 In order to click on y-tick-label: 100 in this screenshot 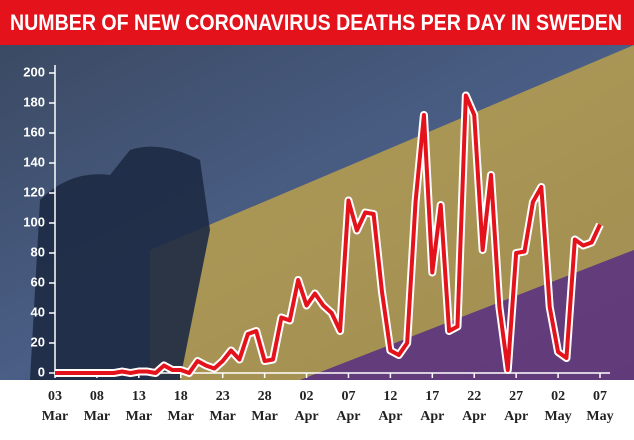, I will do `click(34, 221)`.